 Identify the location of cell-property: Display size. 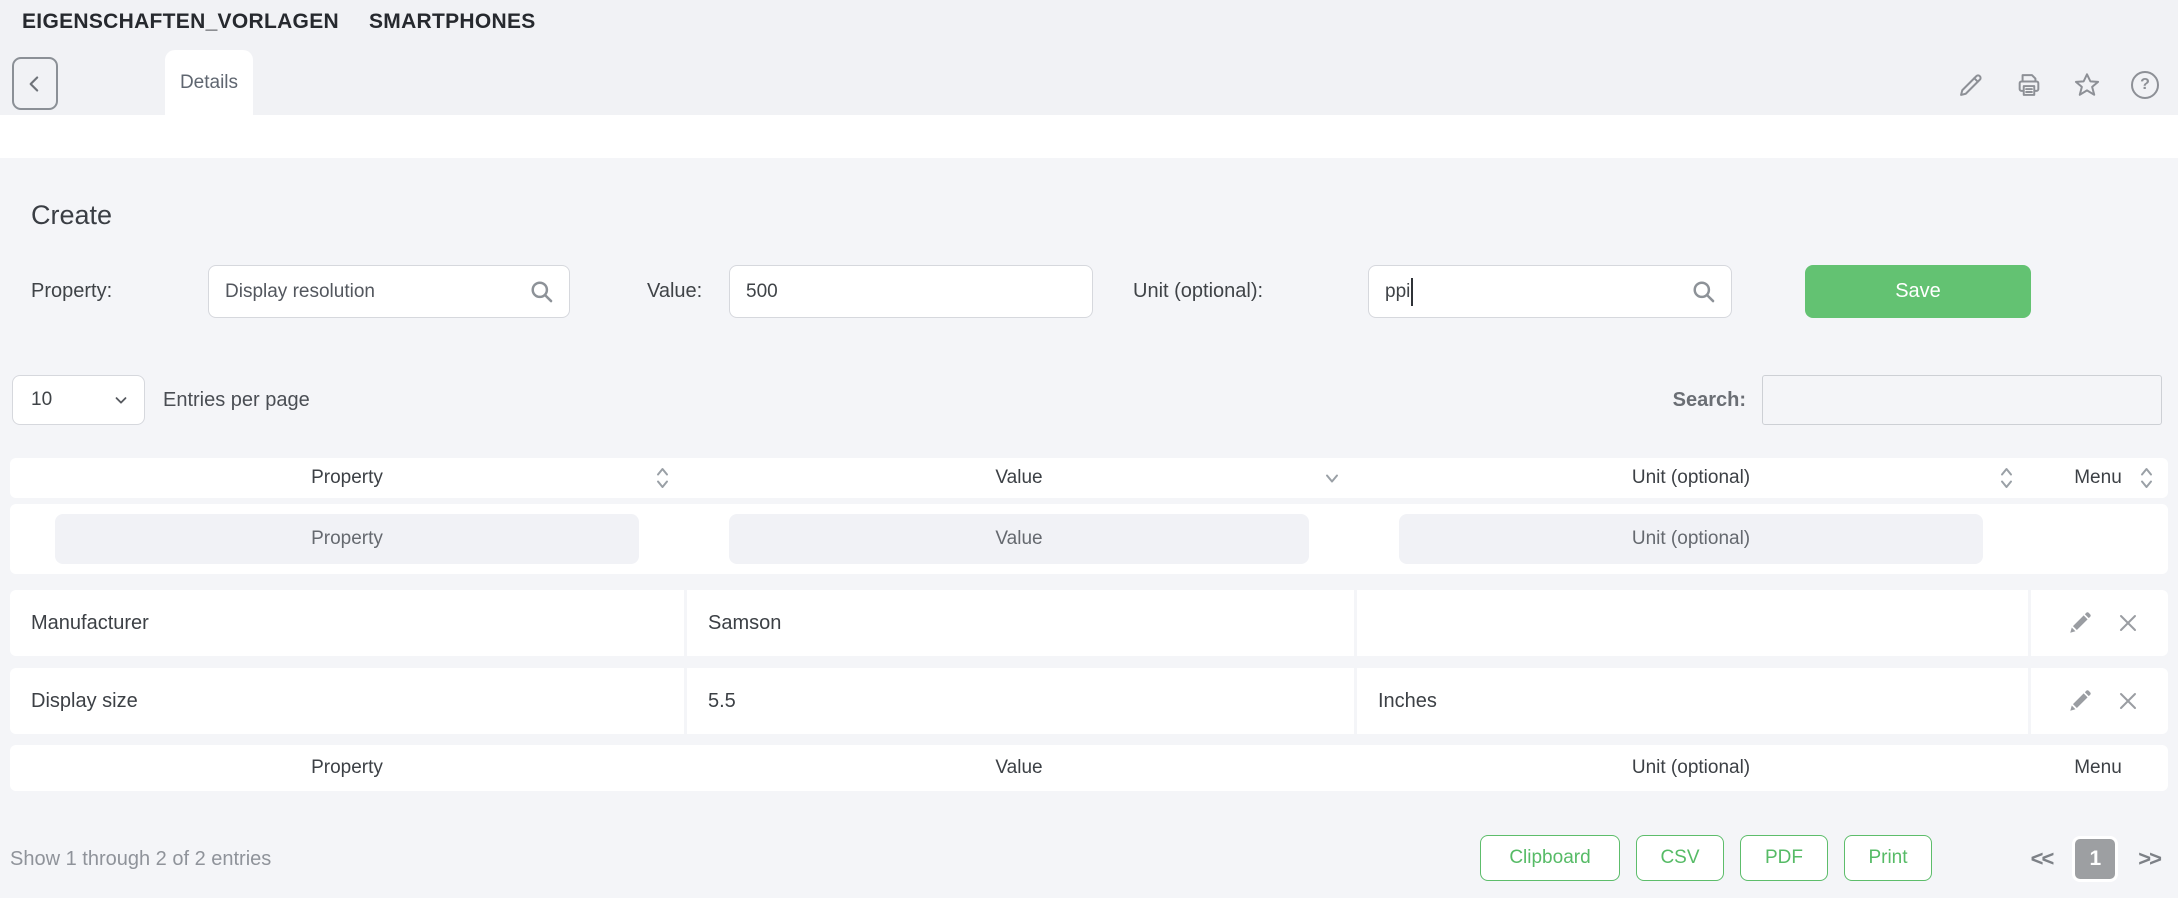
(84, 700).